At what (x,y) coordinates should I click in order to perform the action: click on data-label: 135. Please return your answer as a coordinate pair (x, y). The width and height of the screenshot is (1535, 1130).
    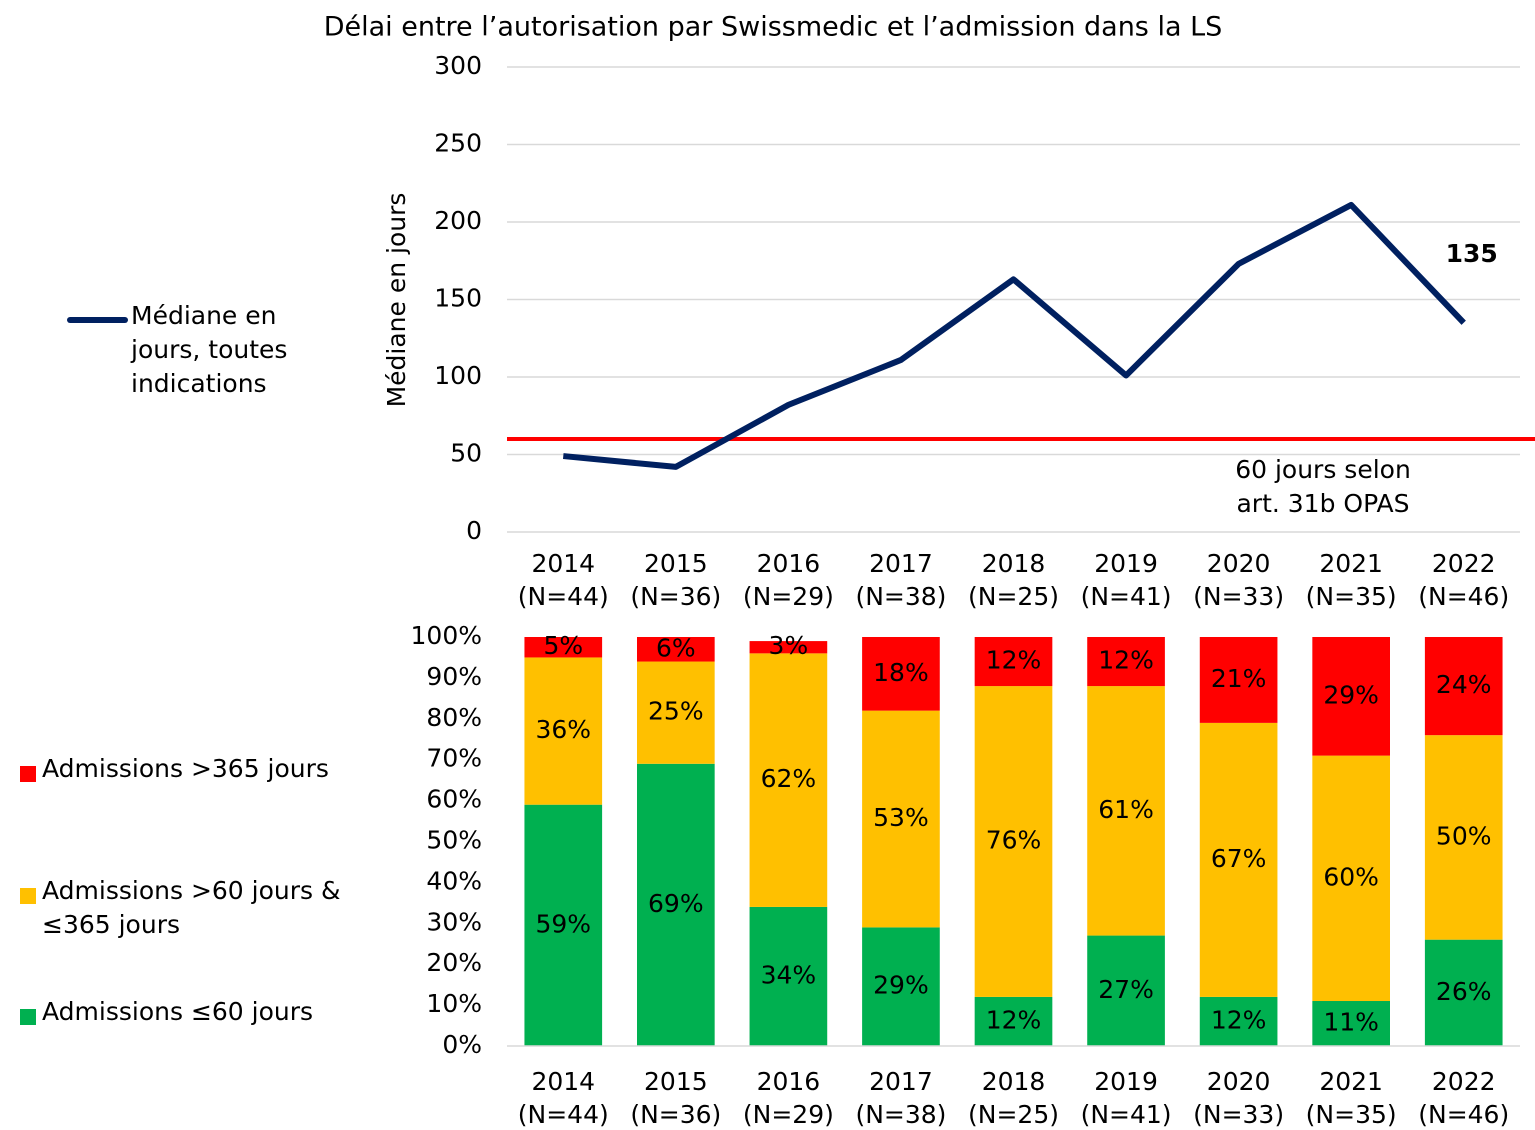
    Looking at the image, I should click on (1472, 253).